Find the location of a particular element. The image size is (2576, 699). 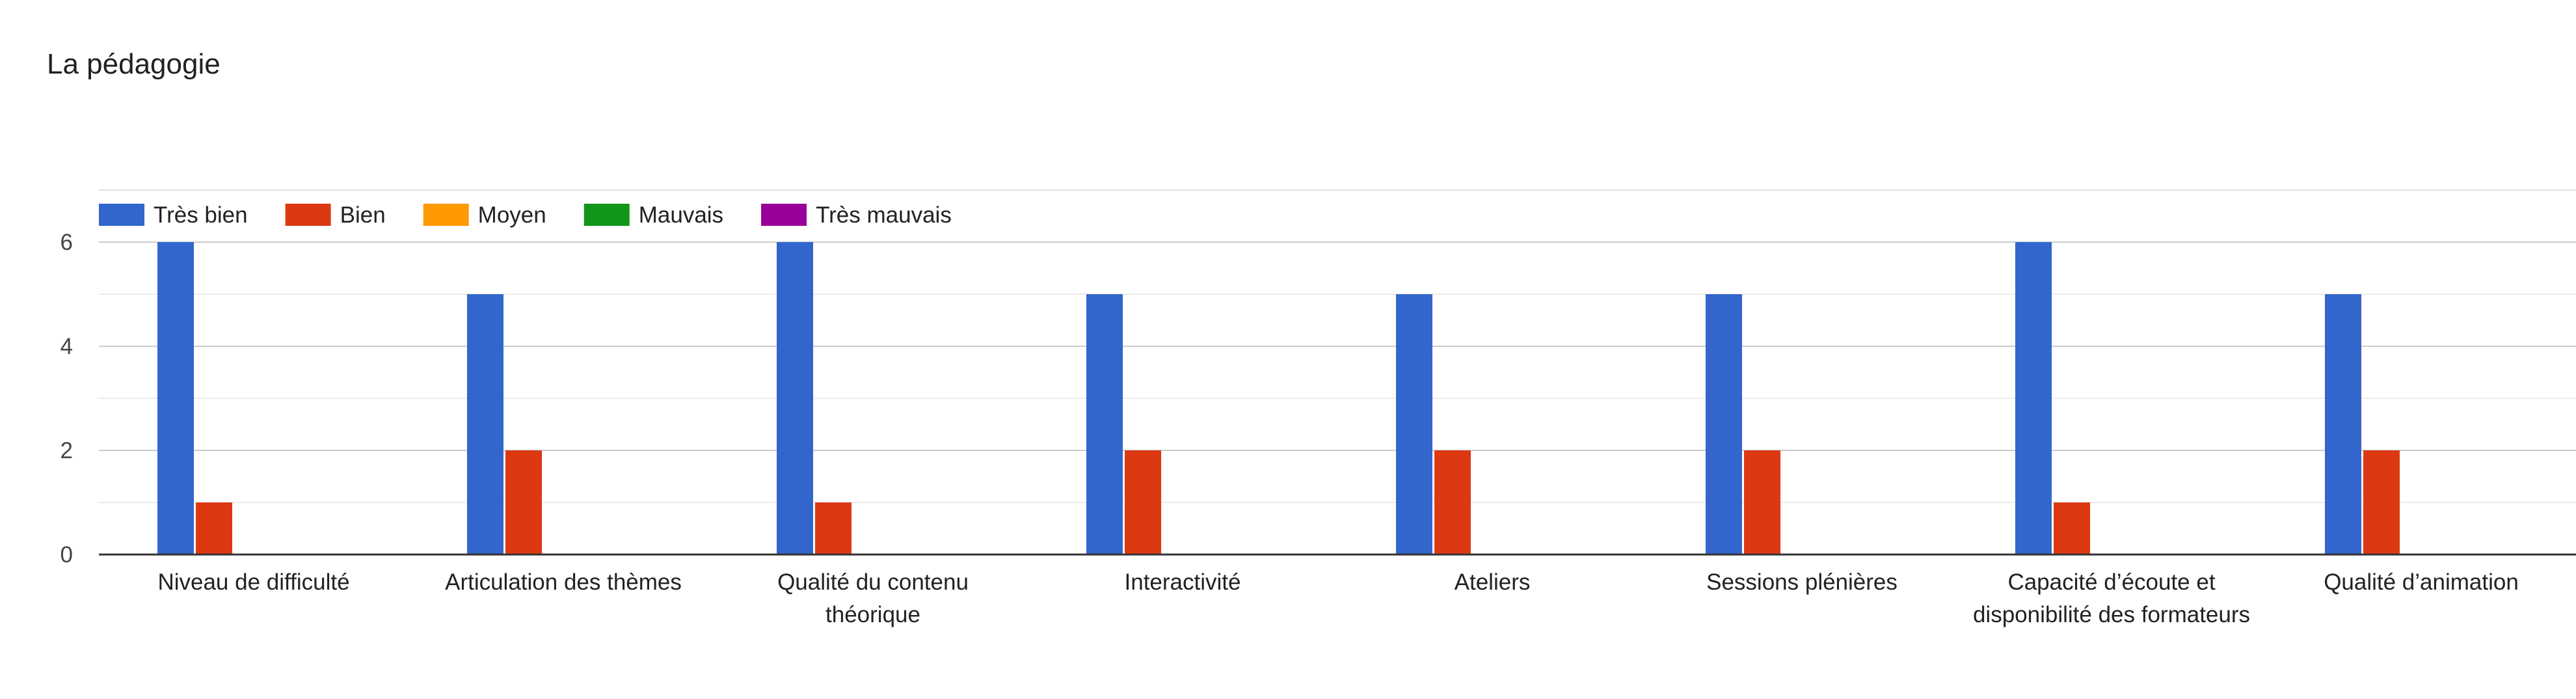

x-category-label: Capacité d’écoute et is located at coordinates (2111, 582).